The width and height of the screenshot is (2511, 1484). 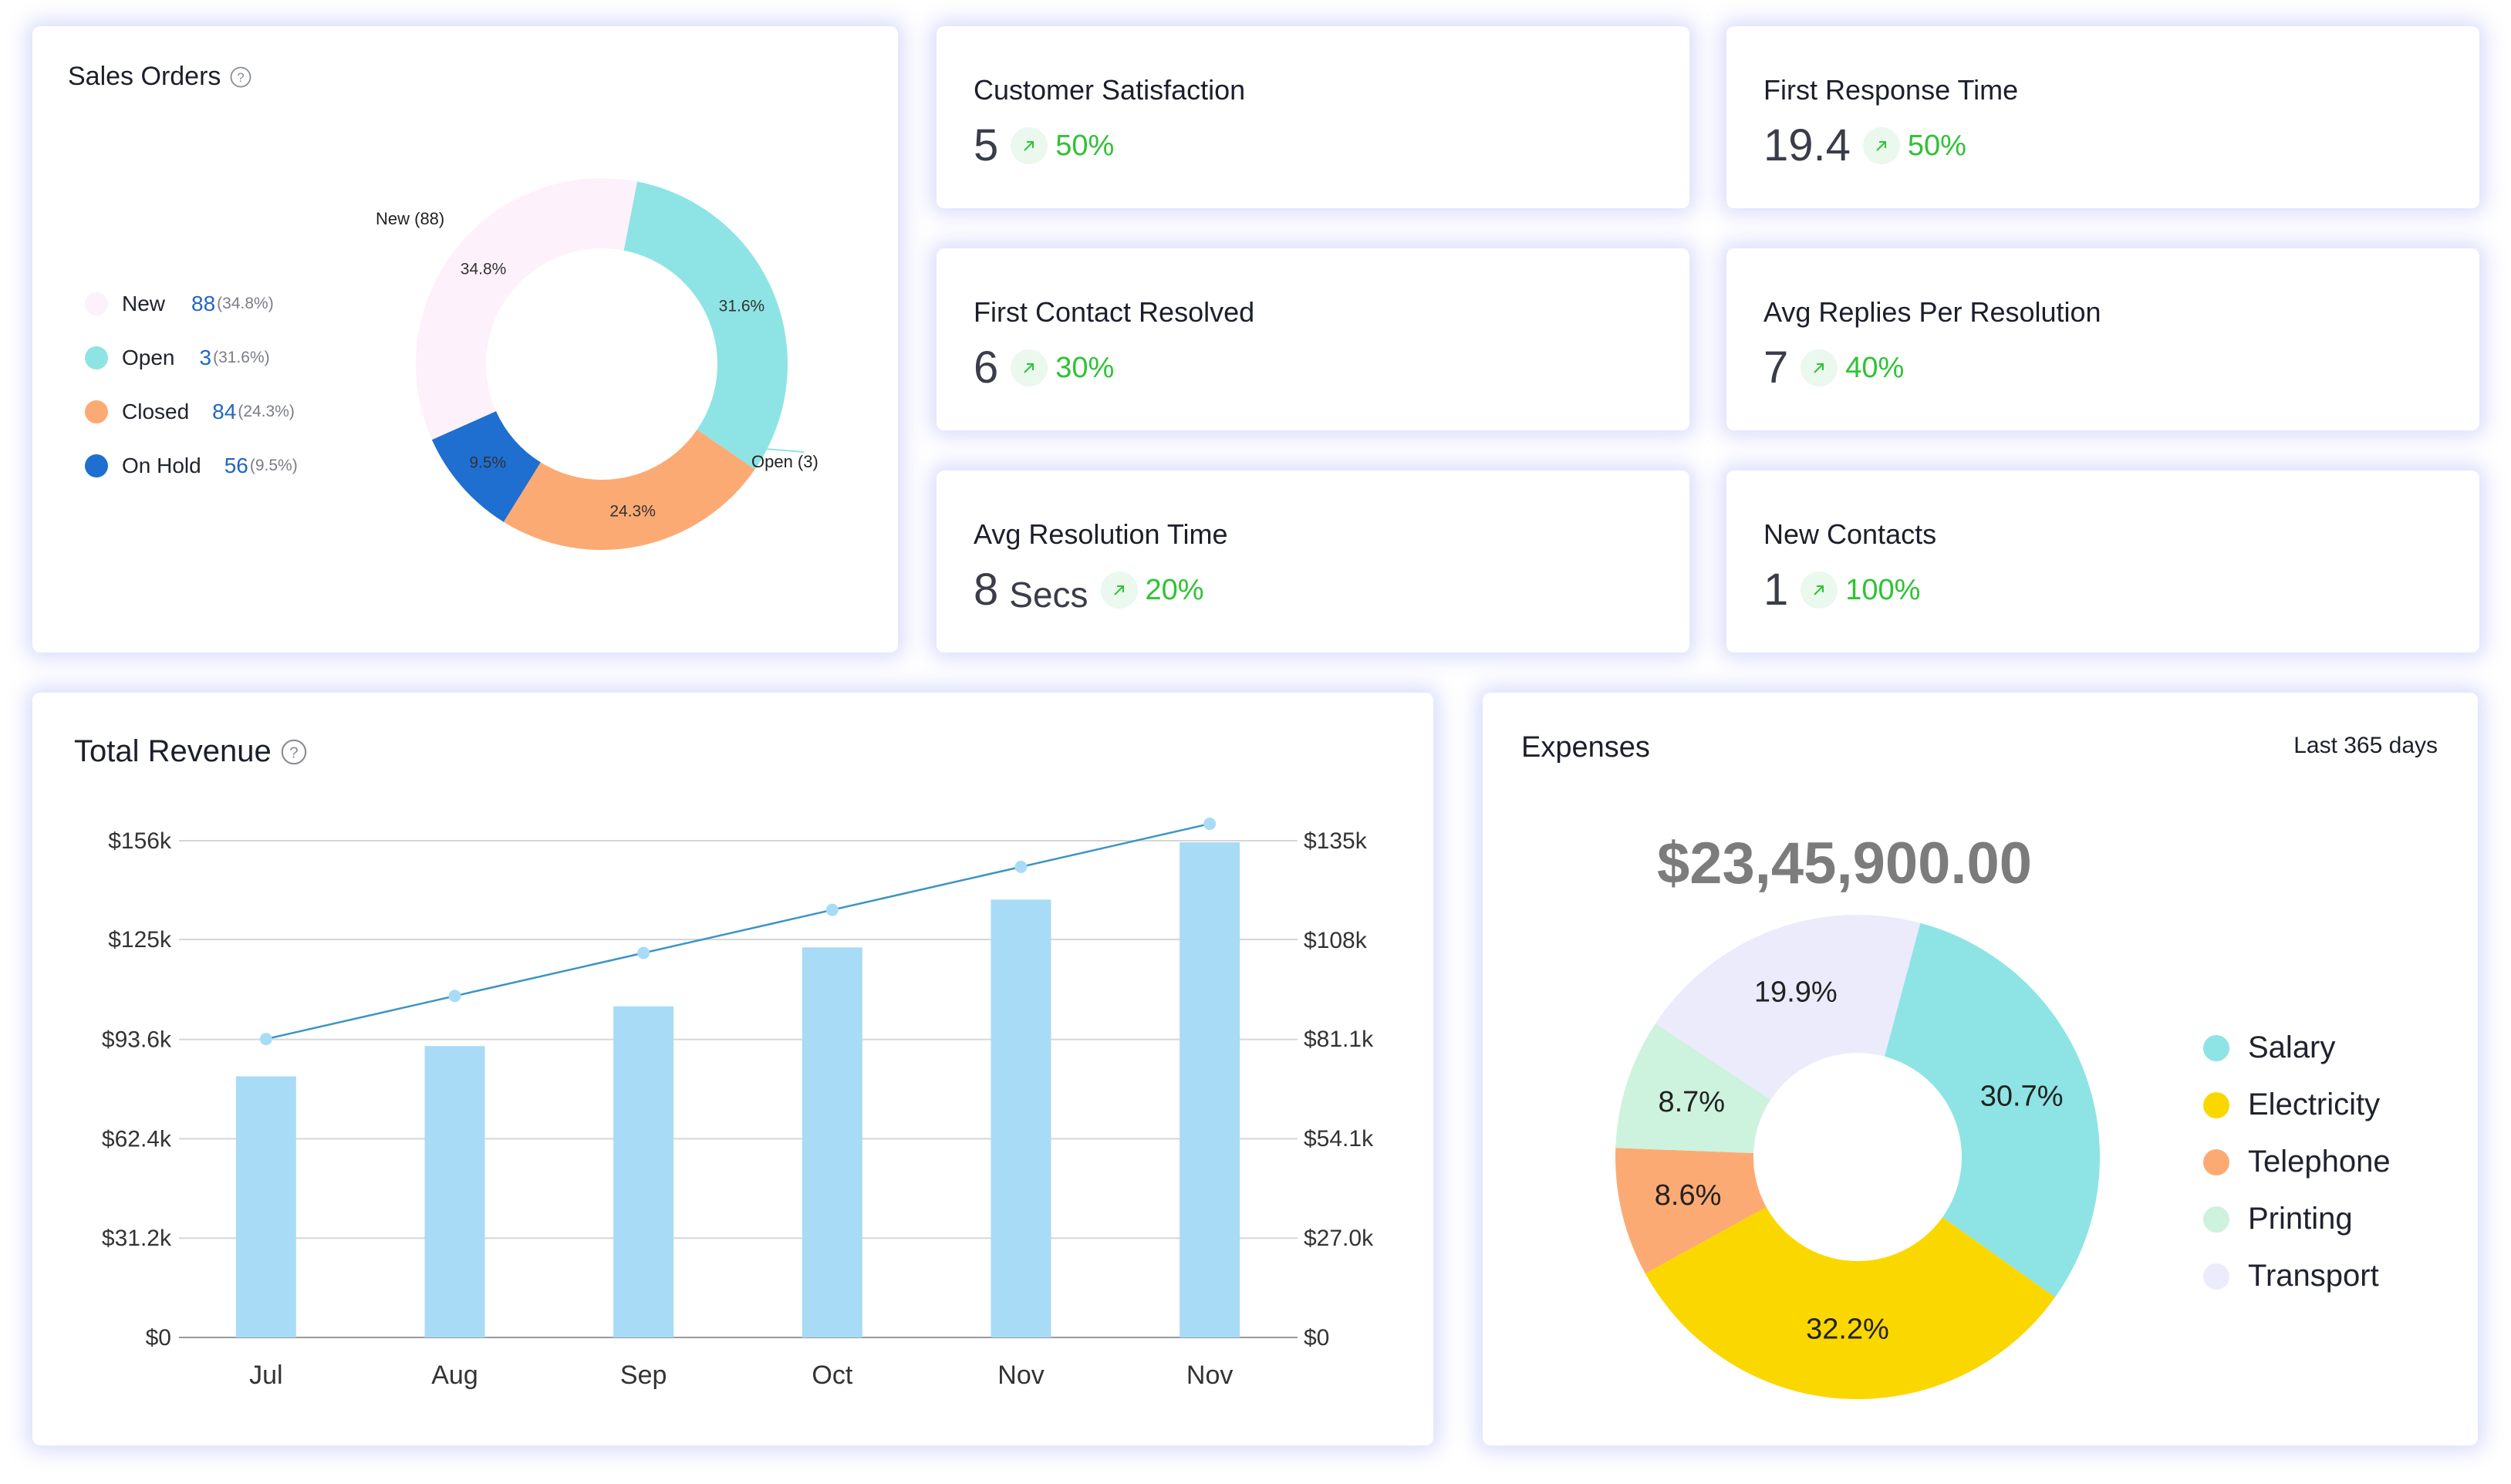 I want to click on kpi-value: 7, so click(x=1776, y=367).